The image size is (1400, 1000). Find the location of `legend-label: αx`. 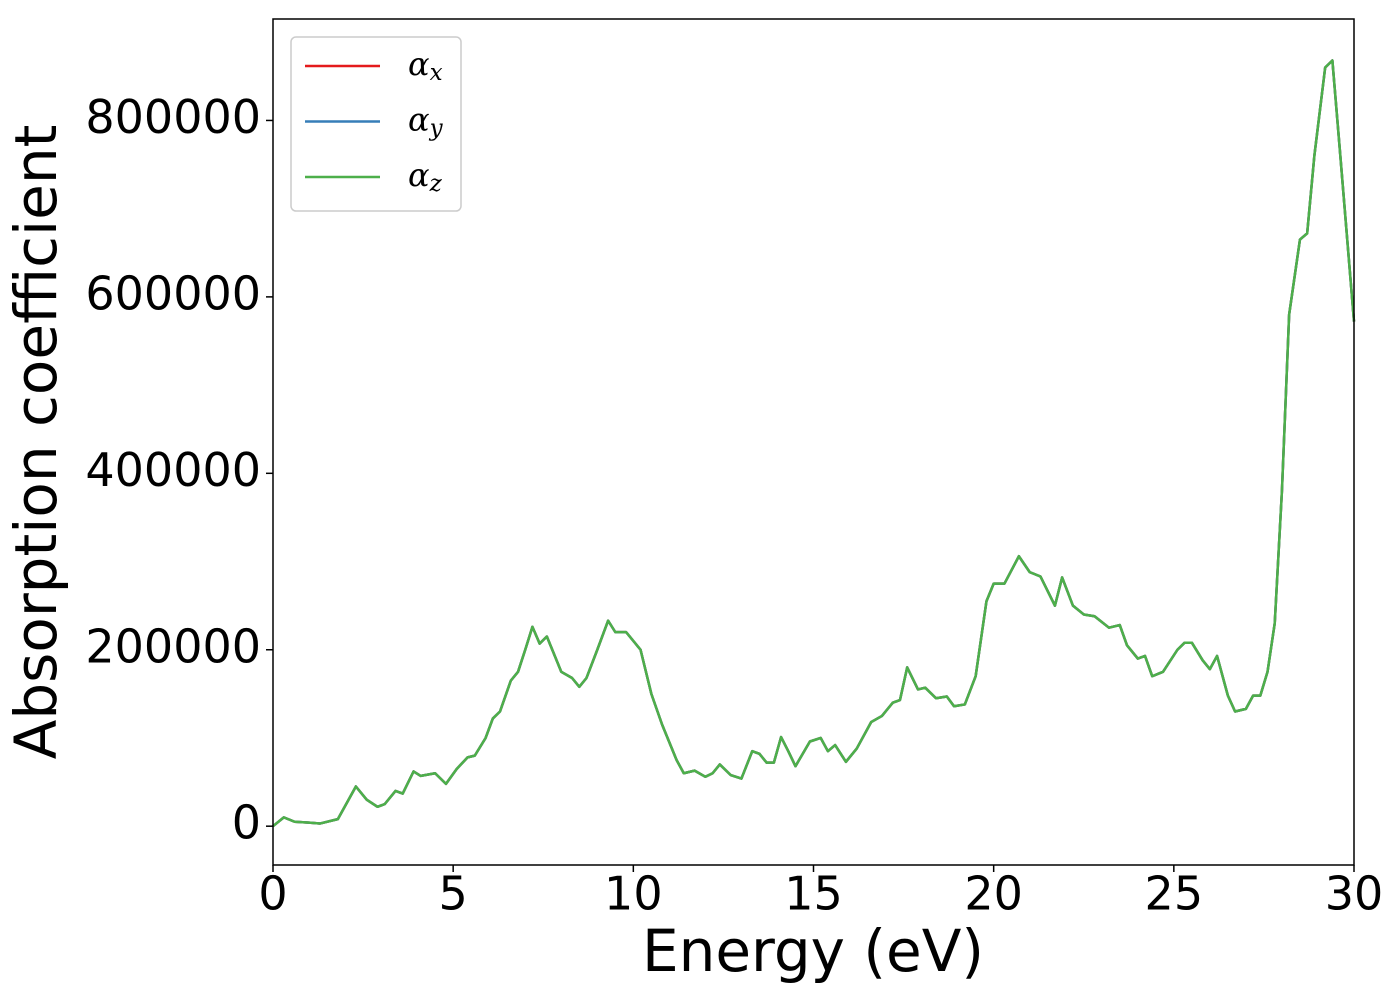

legend-label: αx is located at coordinates (425, 66).